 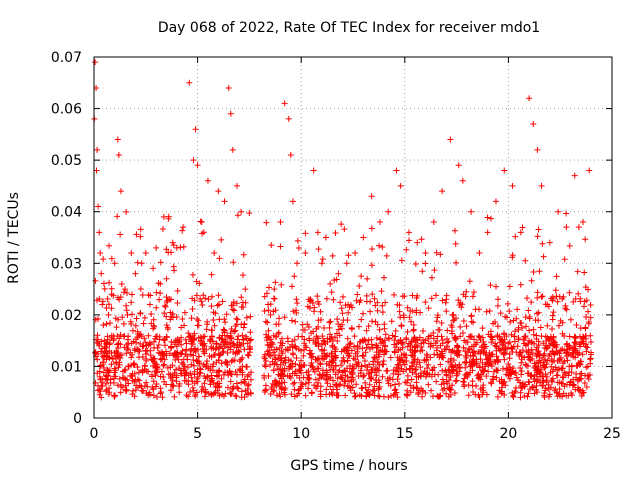 I want to click on x-tick-label: 25, so click(x=612, y=434).